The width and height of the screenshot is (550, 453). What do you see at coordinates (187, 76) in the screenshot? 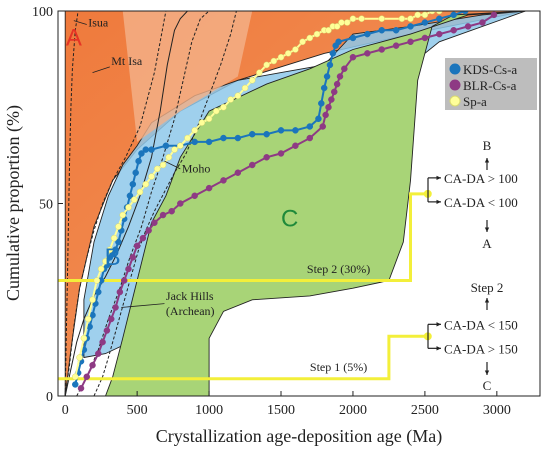
I see `field-a-inner-band` at bounding box center [187, 76].